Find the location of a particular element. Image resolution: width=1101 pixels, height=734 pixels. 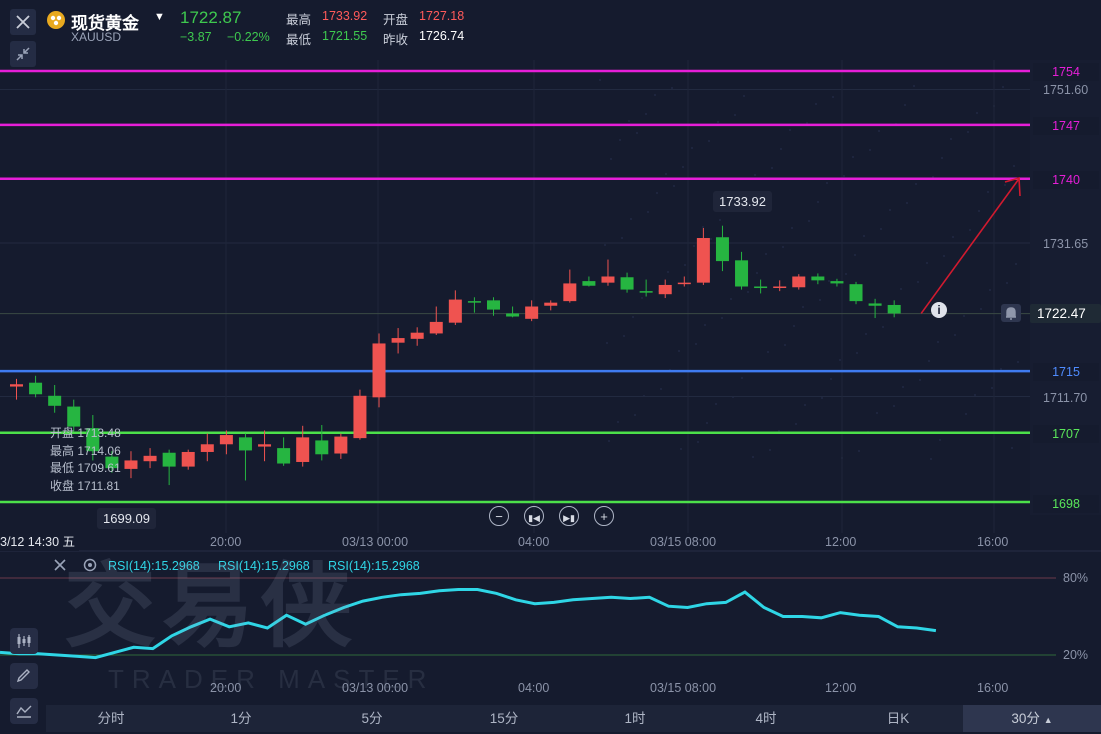

prev-close-value: 1726.74 is located at coordinates (442, 36).